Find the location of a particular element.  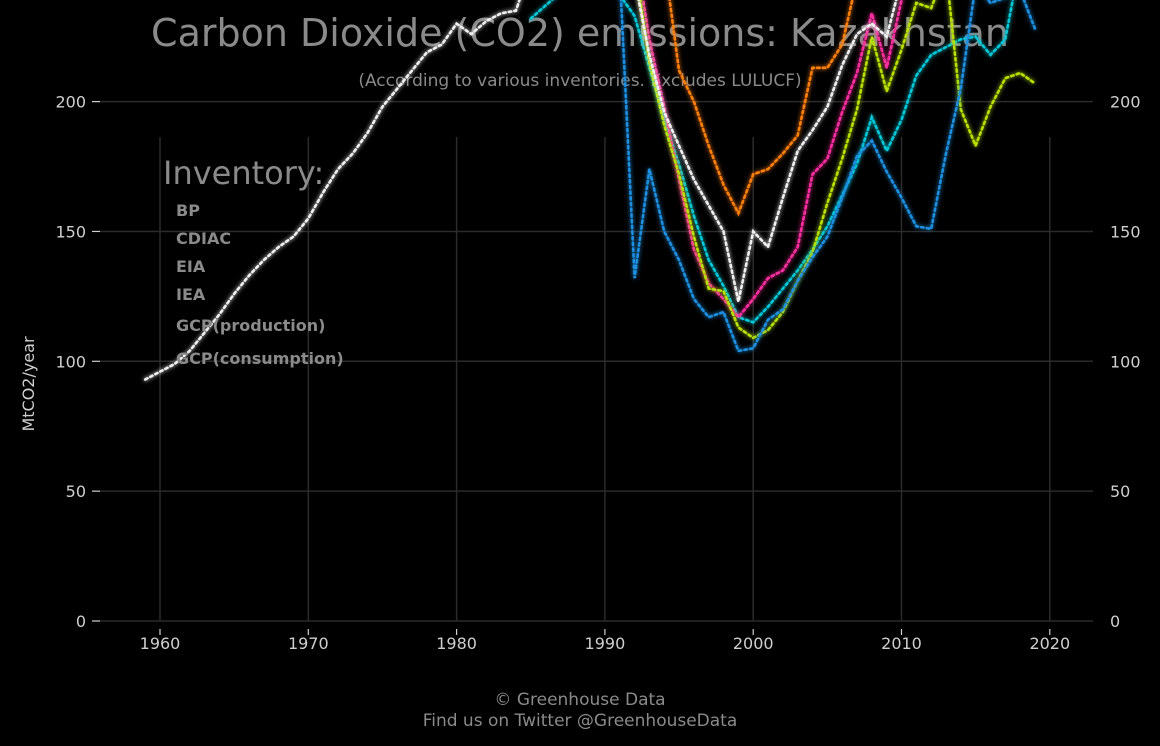

legend-title: Inventory: is located at coordinates (243, 173).